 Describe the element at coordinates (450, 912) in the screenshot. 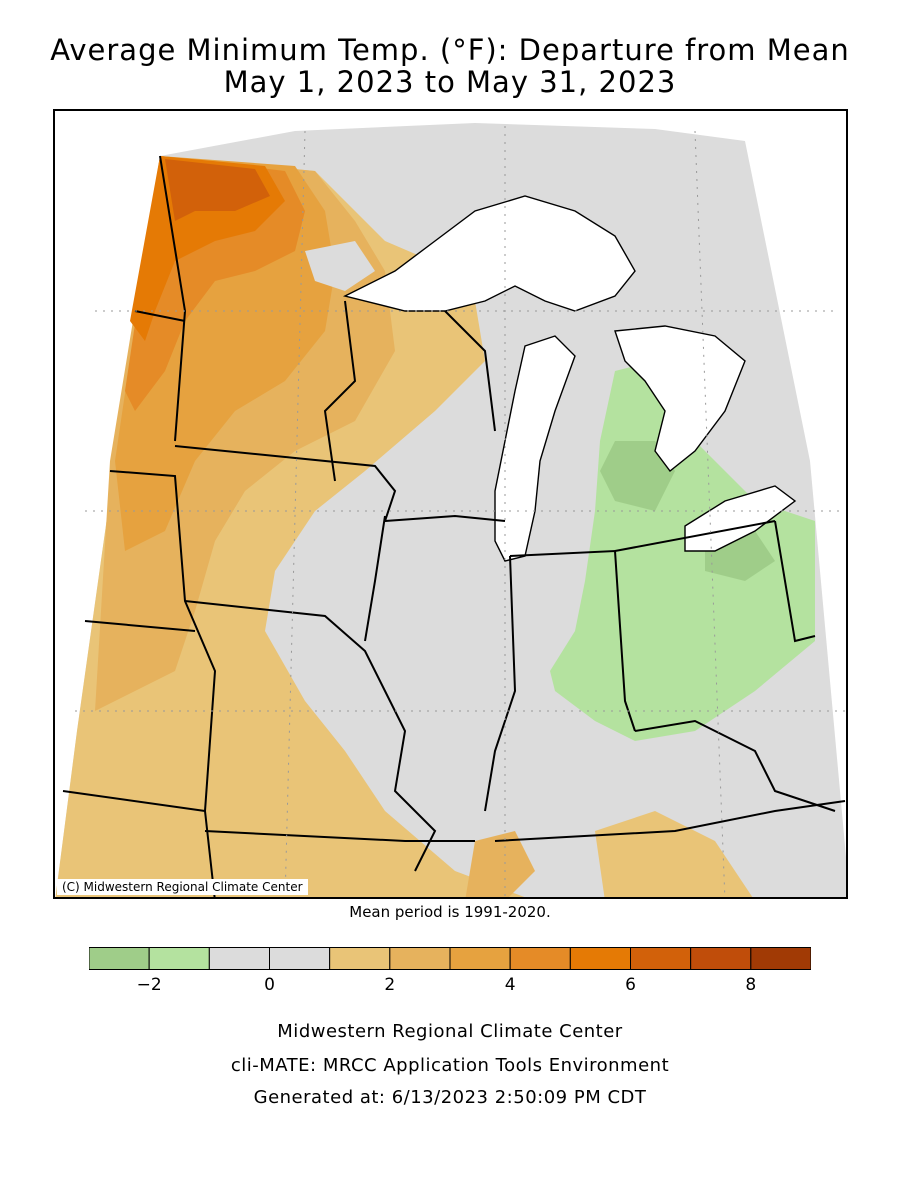

I see `mean-period-note: Mean period is 1991-2020.` at that location.